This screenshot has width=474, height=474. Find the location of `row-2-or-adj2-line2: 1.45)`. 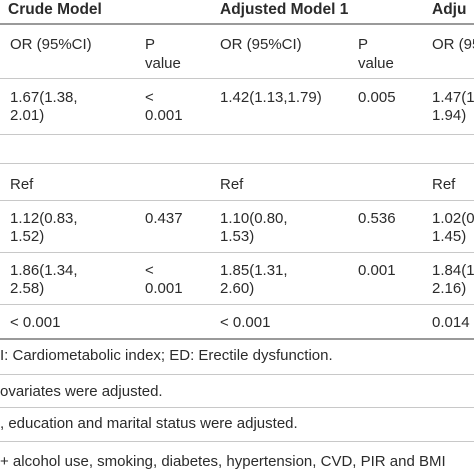

row-2-or-adj2-line2: 1.45) is located at coordinates (449, 236).